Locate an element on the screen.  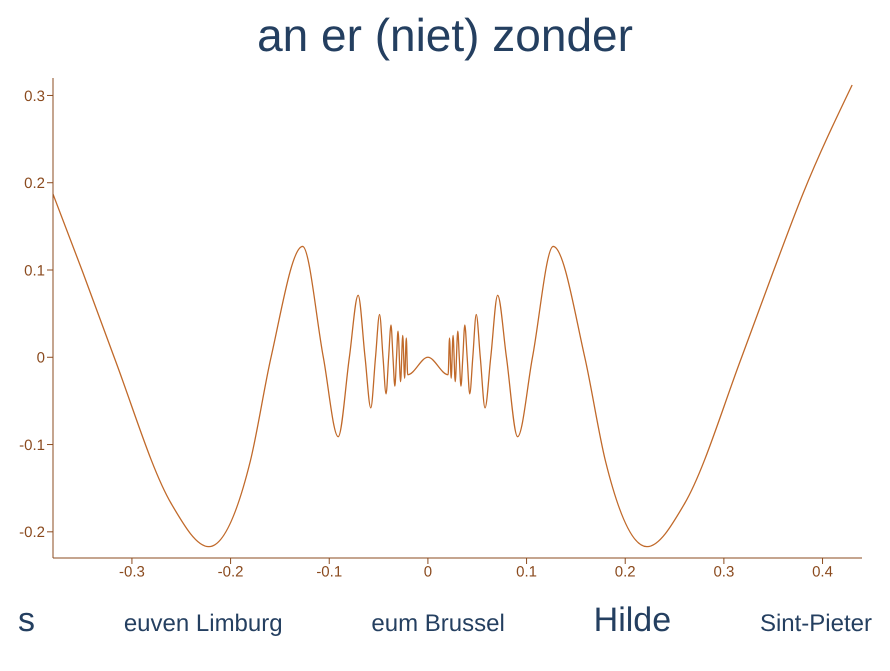
y-tick-label: 0 is located at coordinates (40, 358).